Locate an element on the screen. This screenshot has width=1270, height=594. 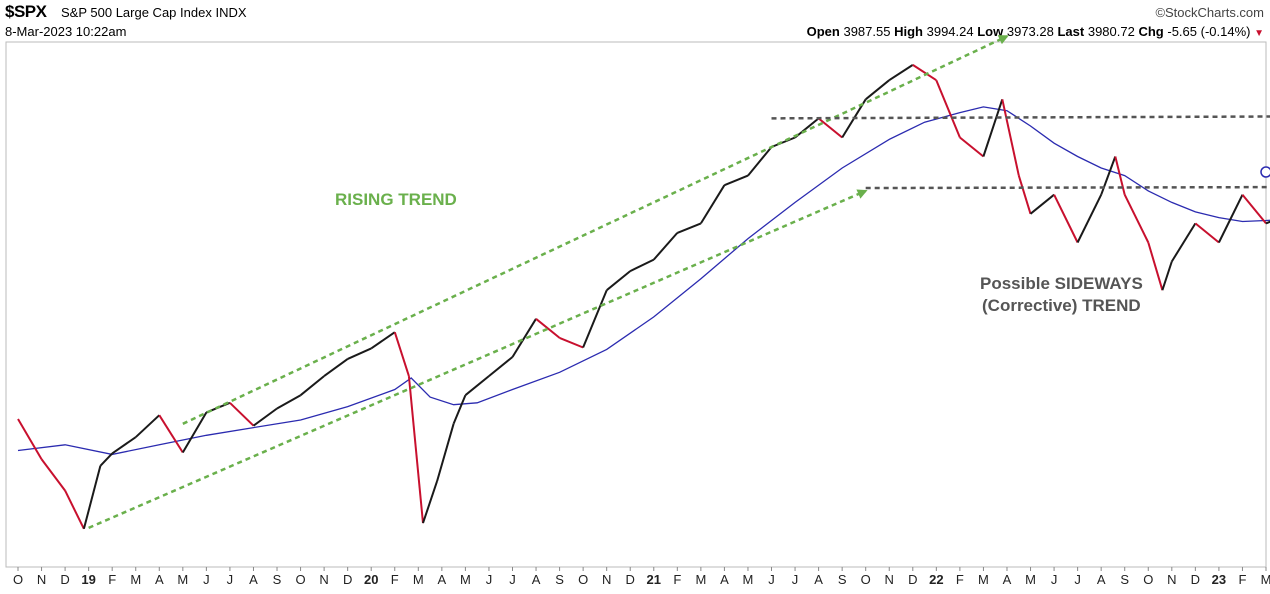
x-tick-label: 19 is located at coordinates (88, 579).